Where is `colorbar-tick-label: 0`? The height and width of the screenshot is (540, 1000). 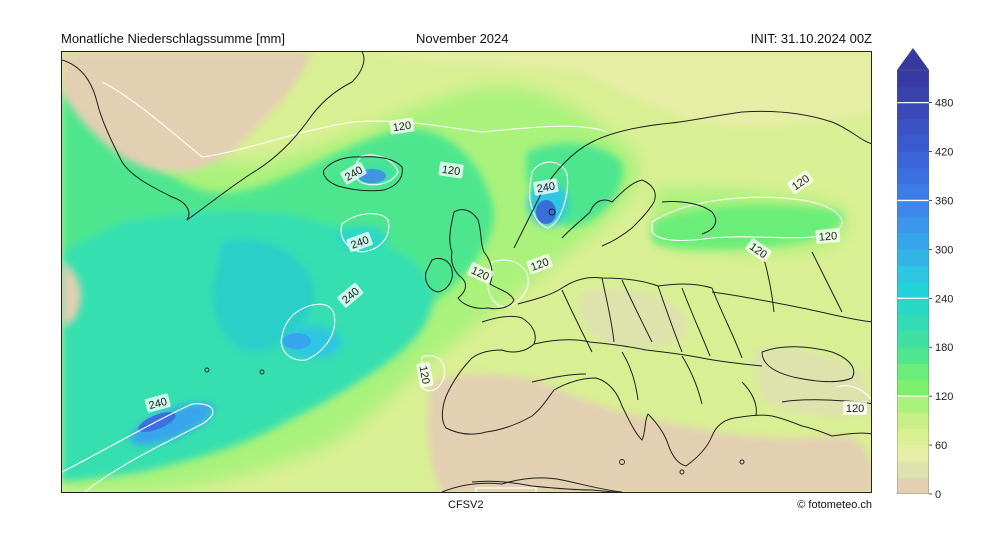
colorbar-tick-label: 0 is located at coordinates (938, 495).